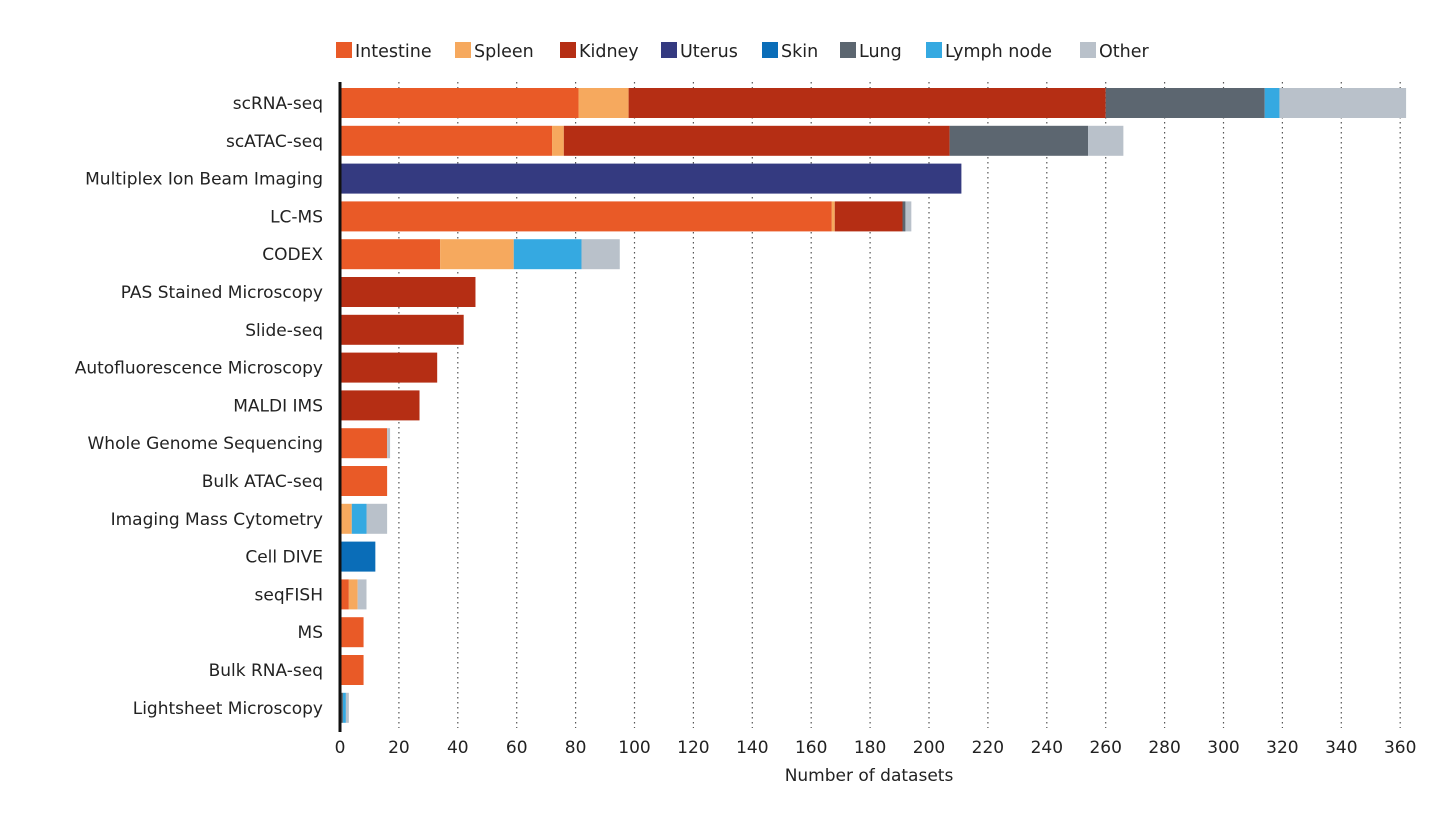 Image resolution: width=1456 pixels, height=820 pixels. Describe the element at coordinates (693, 748) in the screenshot. I see `x-tick-label: 120` at that location.